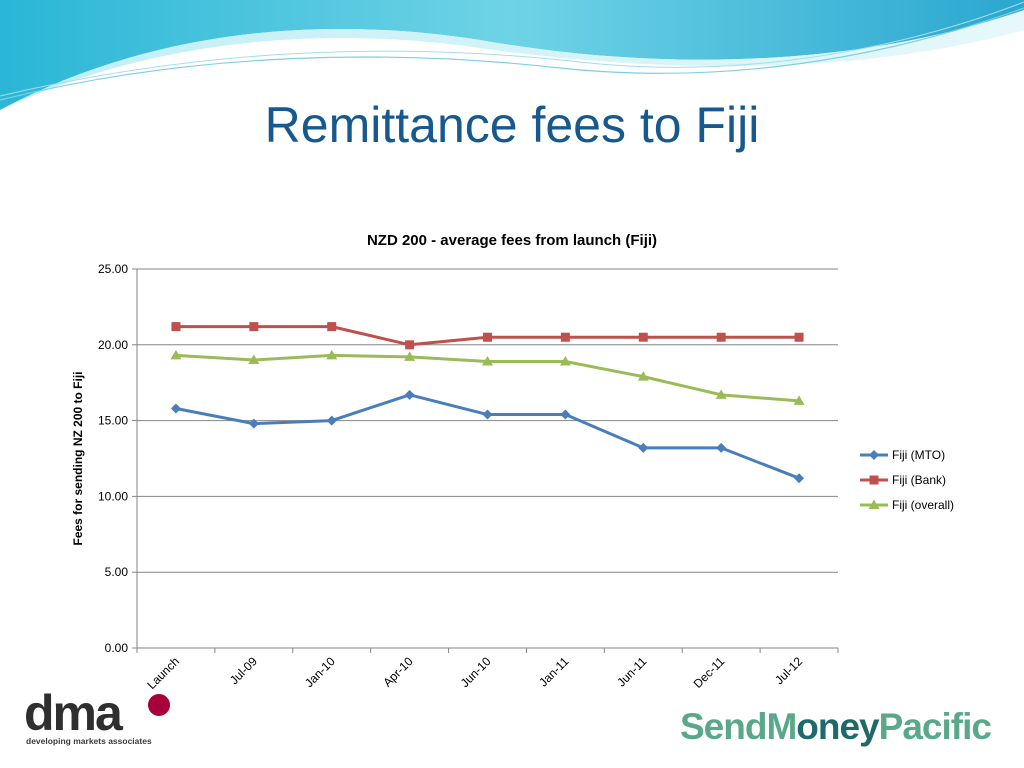  Describe the element at coordinates (117, 572) in the screenshot. I see `y-tick-label: 5.00` at that location.